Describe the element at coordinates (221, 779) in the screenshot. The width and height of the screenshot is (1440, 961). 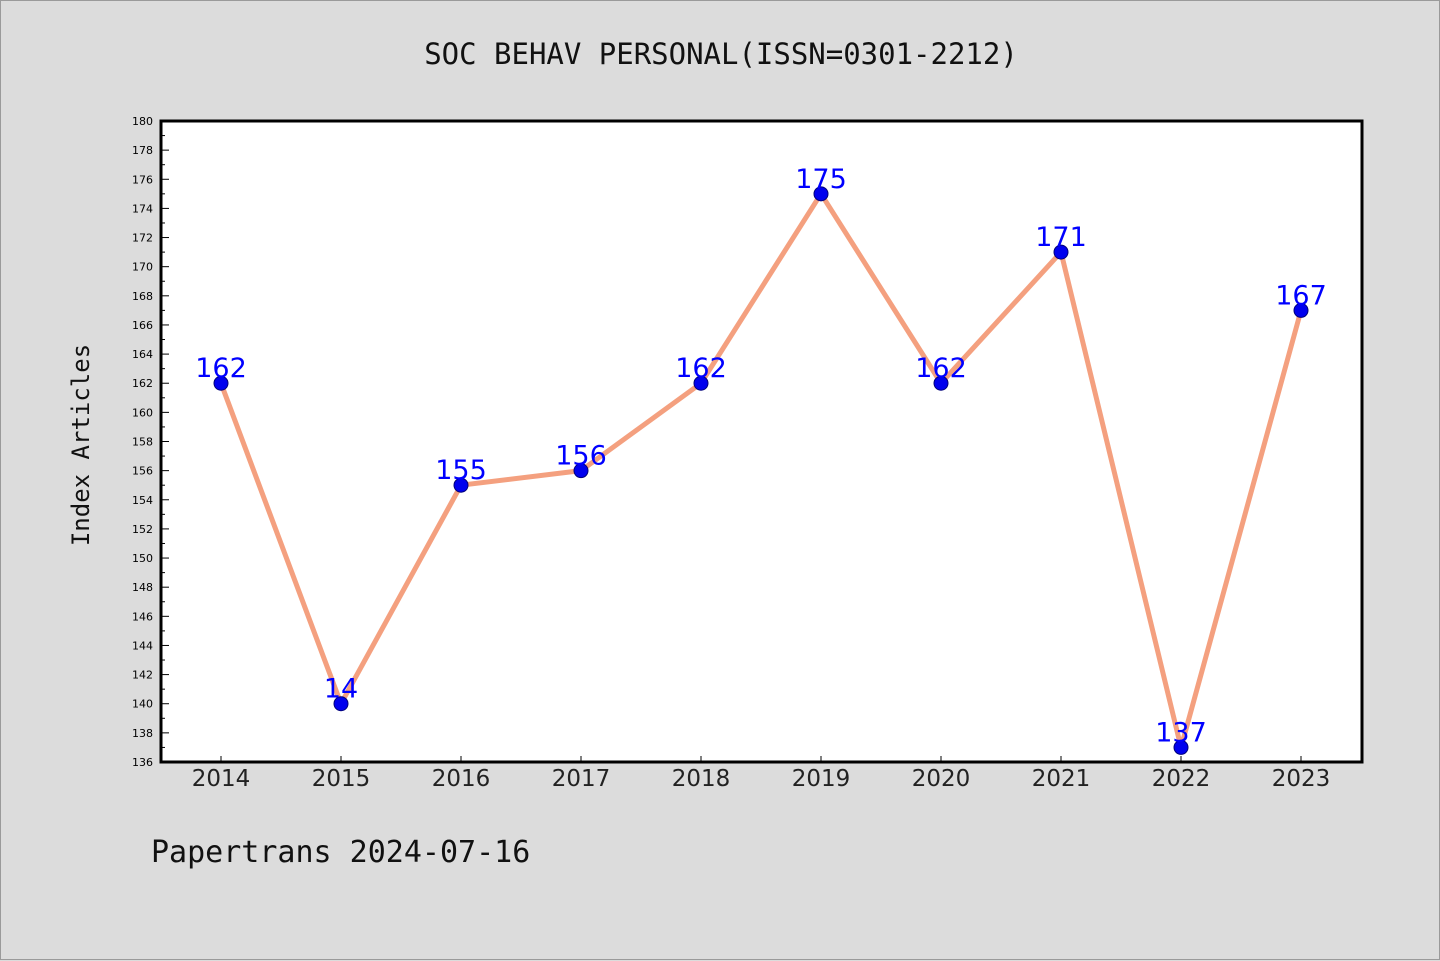
I see `x-tick-label: 2014` at that location.